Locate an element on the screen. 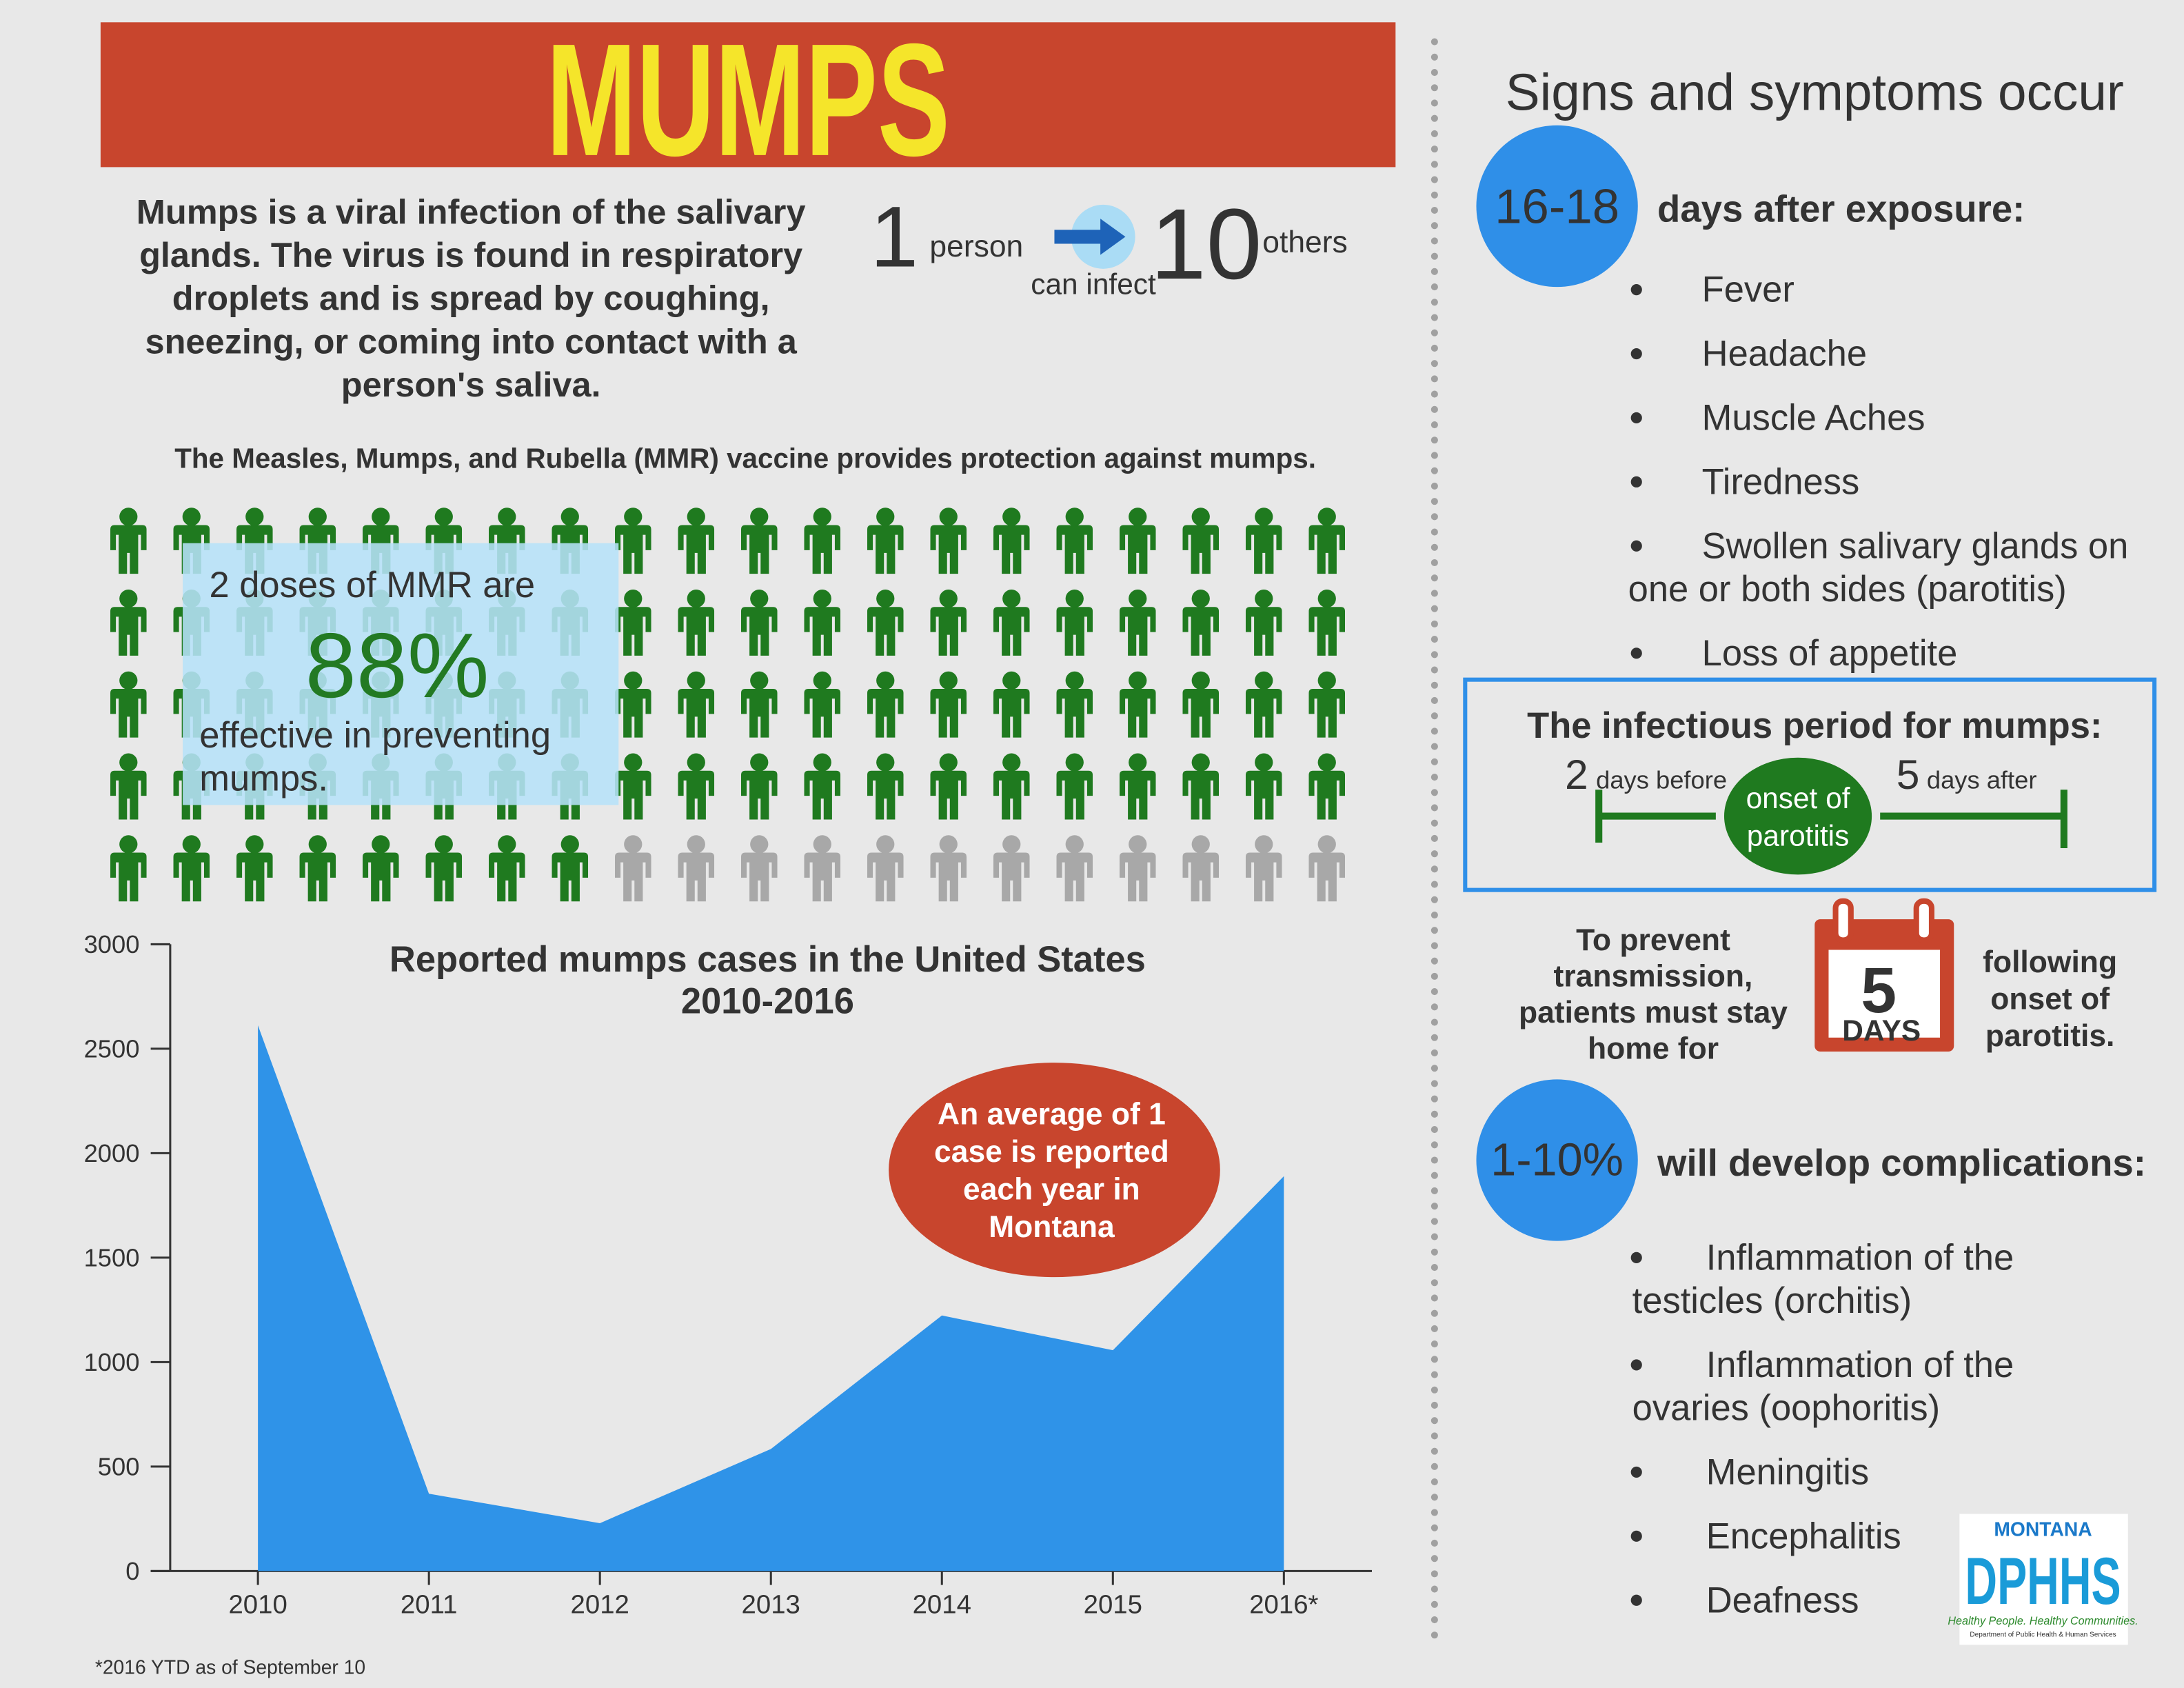 The width and height of the screenshot is (2184, 1688). calendar is located at coordinates (1884, 975).